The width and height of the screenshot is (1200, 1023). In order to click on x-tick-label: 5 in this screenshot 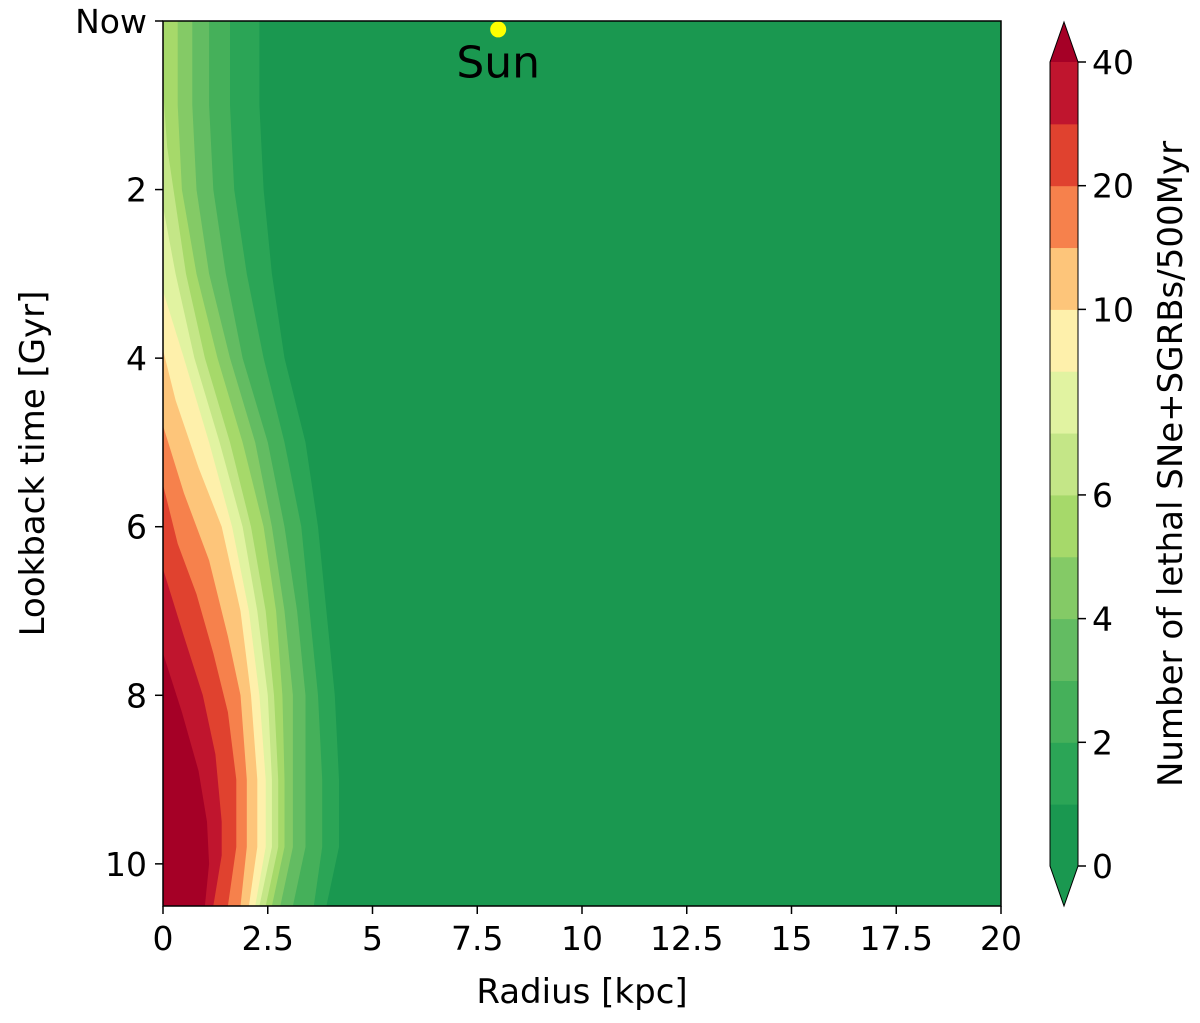, I will do `click(372, 938)`.